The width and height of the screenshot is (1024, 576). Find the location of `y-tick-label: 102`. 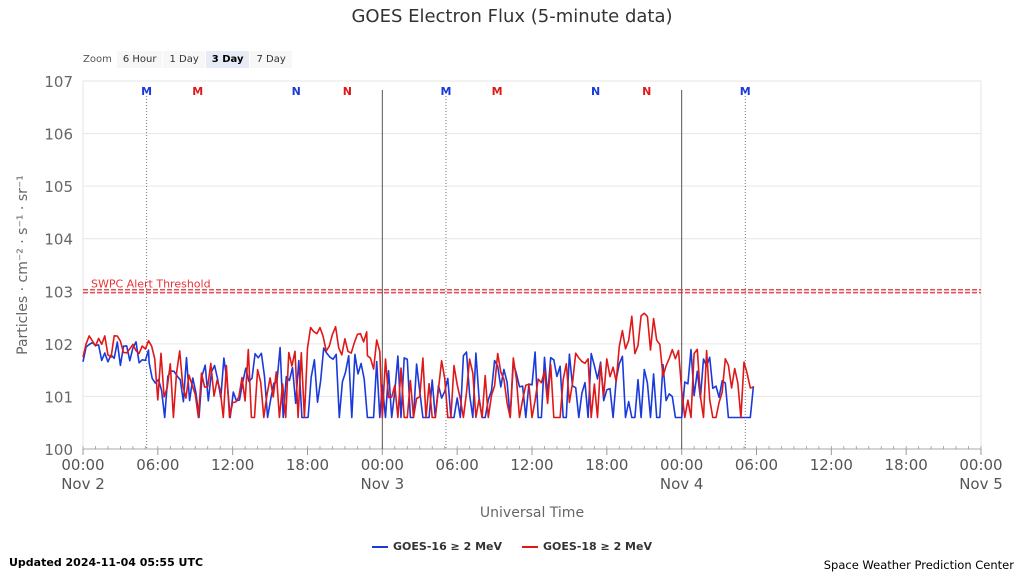

y-tick-label: 102 is located at coordinates (58, 345).